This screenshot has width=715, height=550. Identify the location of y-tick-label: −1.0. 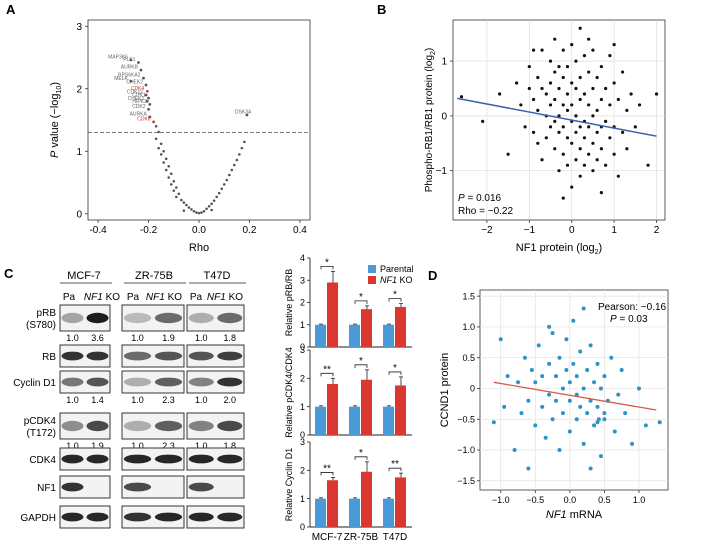
(466, 450).